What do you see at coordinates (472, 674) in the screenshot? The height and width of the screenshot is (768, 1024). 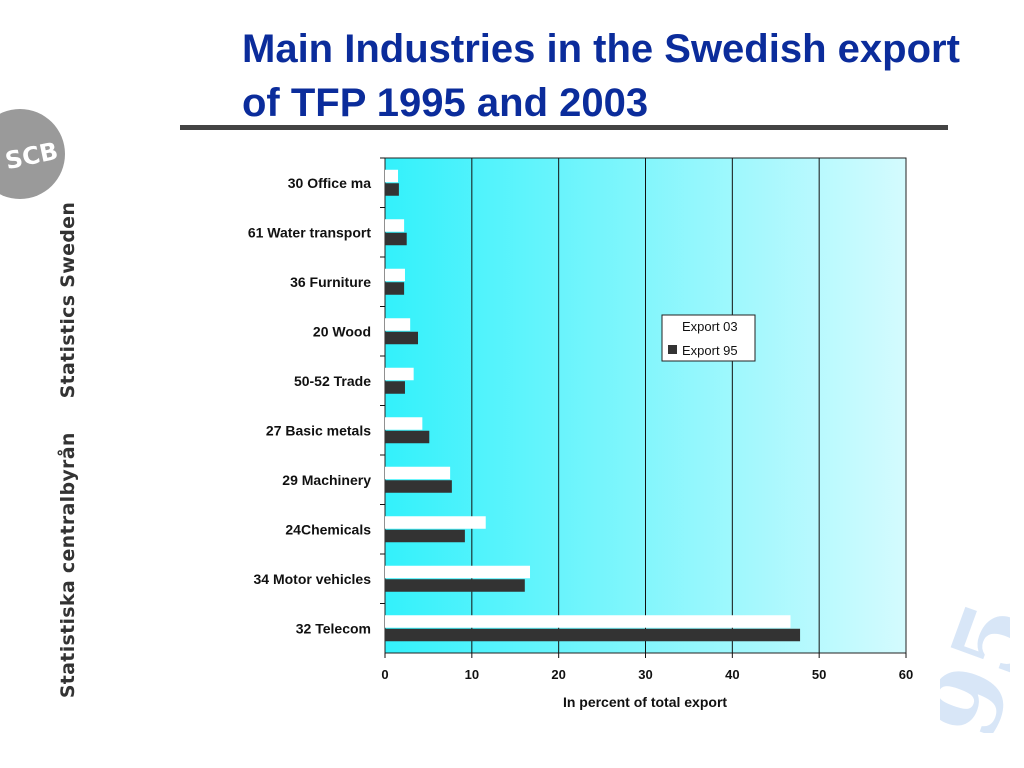 I see `x-tick-label-10: 10` at bounding box center [472, 674].